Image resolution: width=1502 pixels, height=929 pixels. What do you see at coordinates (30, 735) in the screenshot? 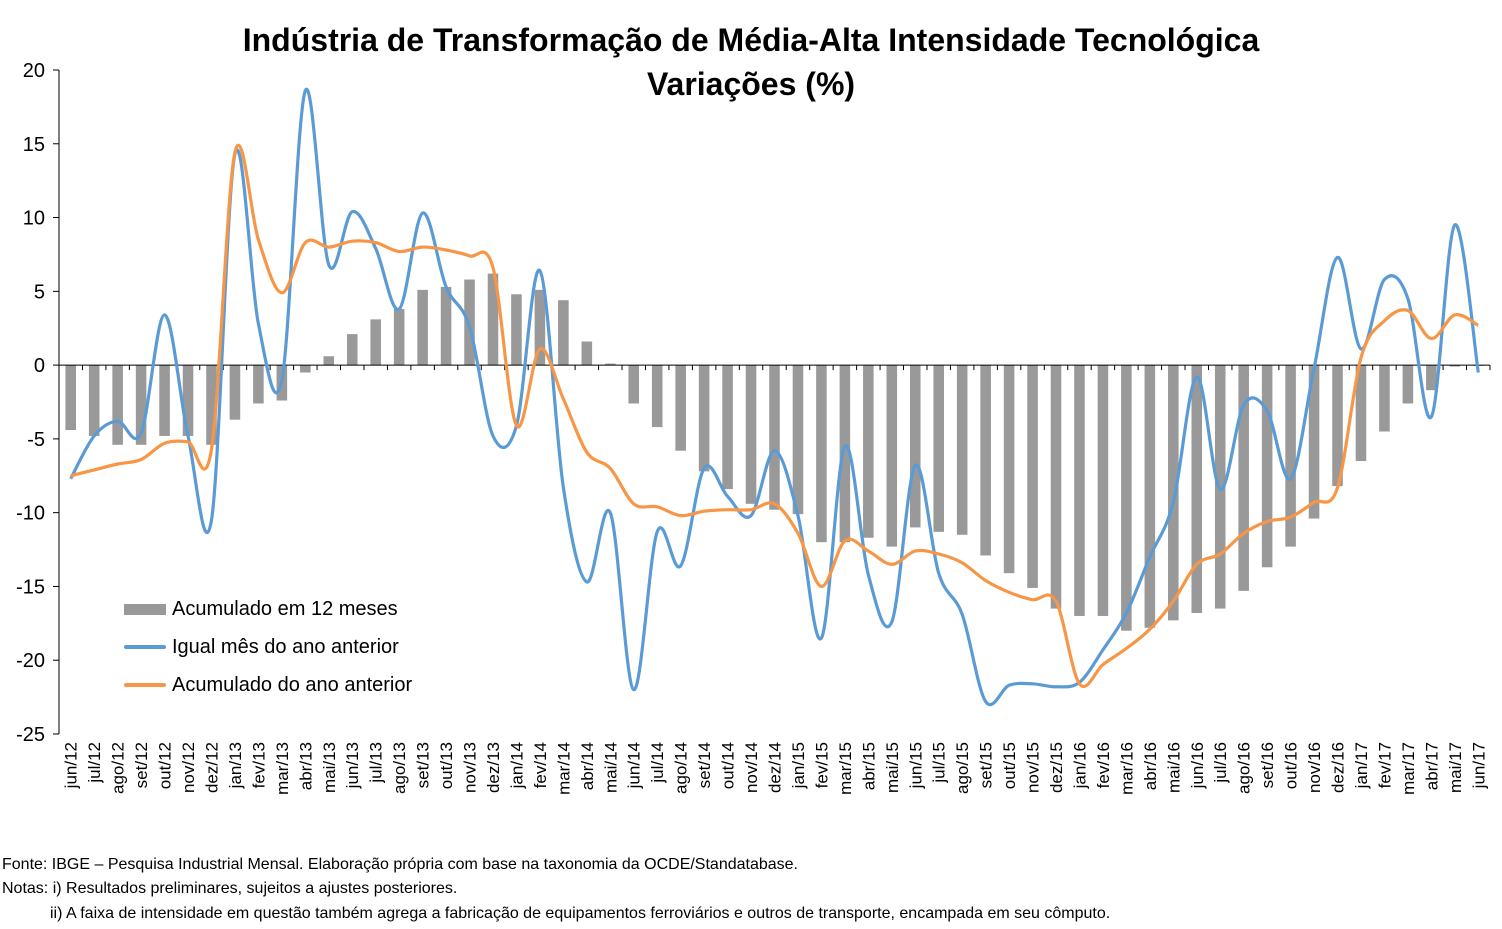
I see `y-tick-label: -25` at bounding box center [30, 735].